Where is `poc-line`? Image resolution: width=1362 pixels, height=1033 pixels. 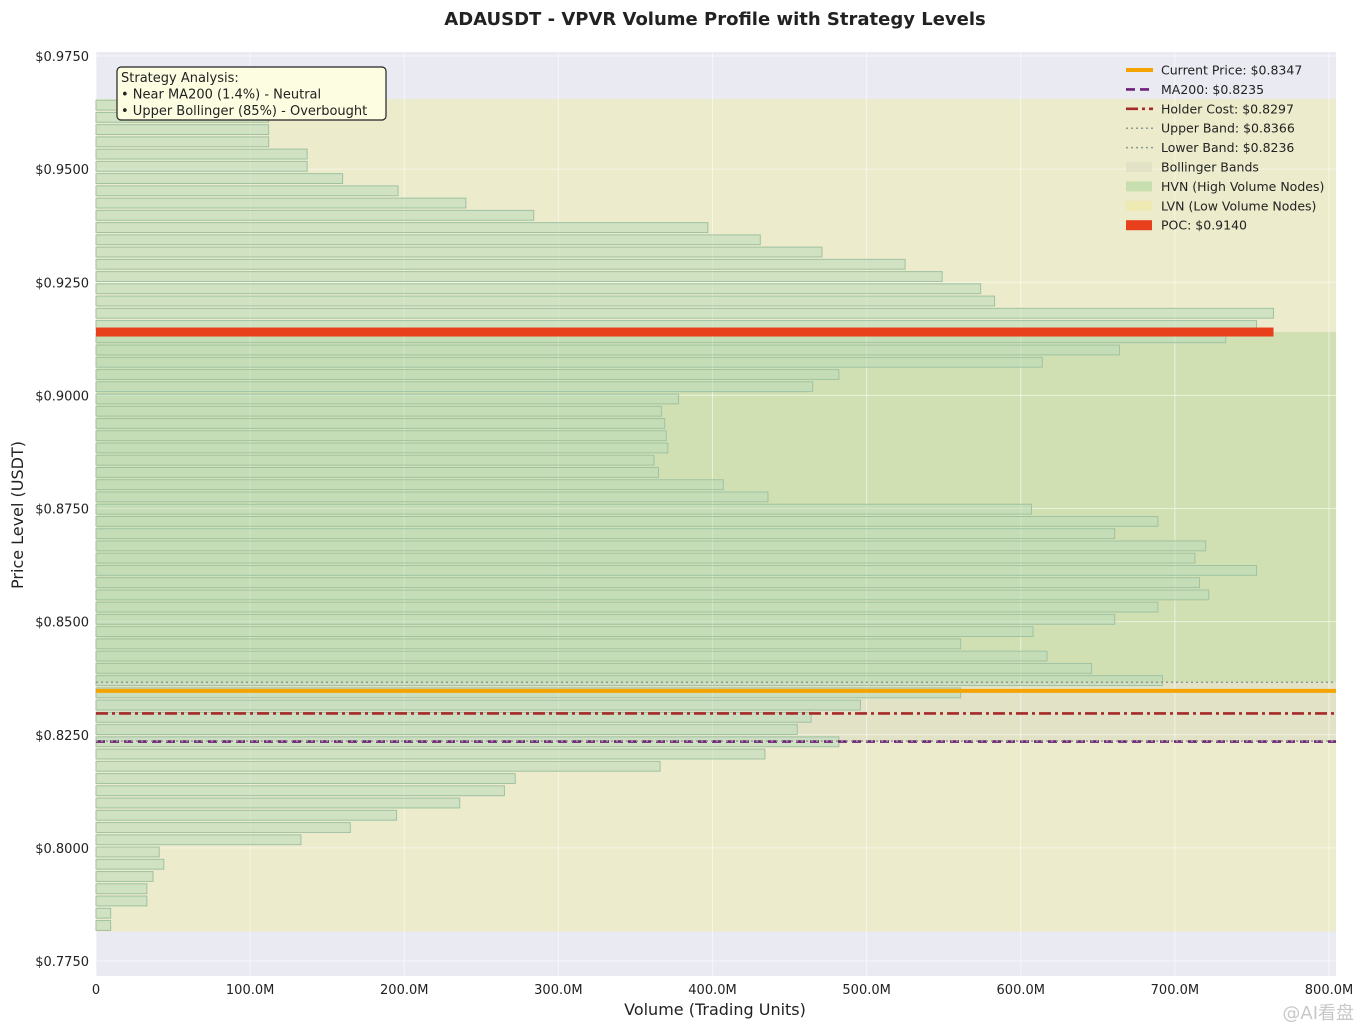 poc-line is located at coordinates (685, 332).